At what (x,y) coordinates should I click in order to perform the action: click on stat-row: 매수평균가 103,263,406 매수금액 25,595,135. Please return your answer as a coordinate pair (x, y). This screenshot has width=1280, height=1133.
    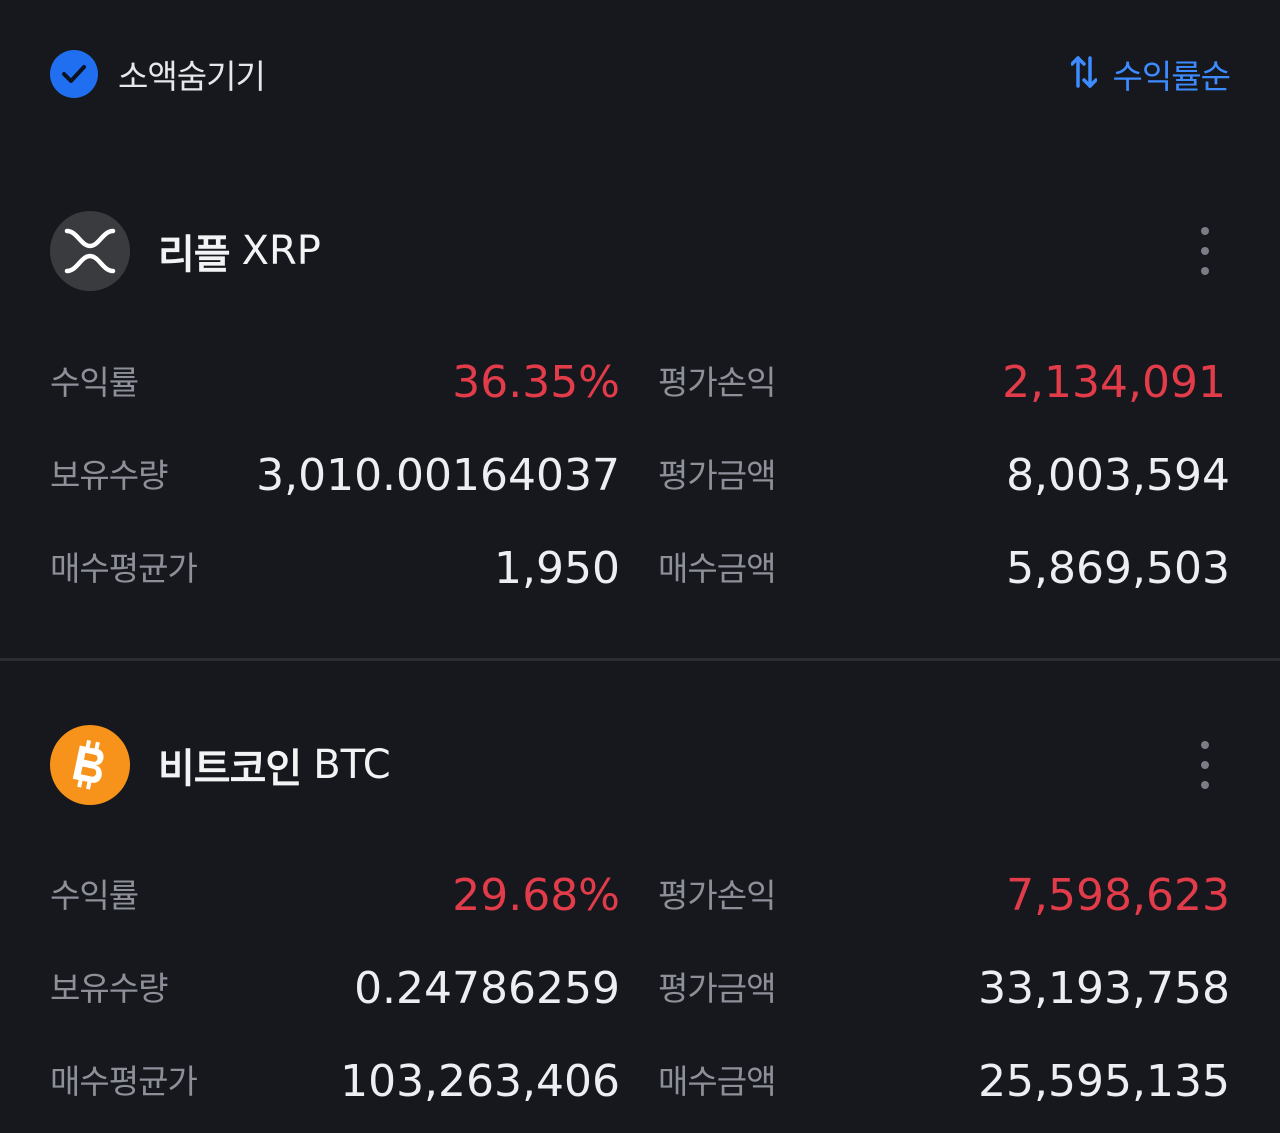
    Looking at the image, I should click on (640, 1082).